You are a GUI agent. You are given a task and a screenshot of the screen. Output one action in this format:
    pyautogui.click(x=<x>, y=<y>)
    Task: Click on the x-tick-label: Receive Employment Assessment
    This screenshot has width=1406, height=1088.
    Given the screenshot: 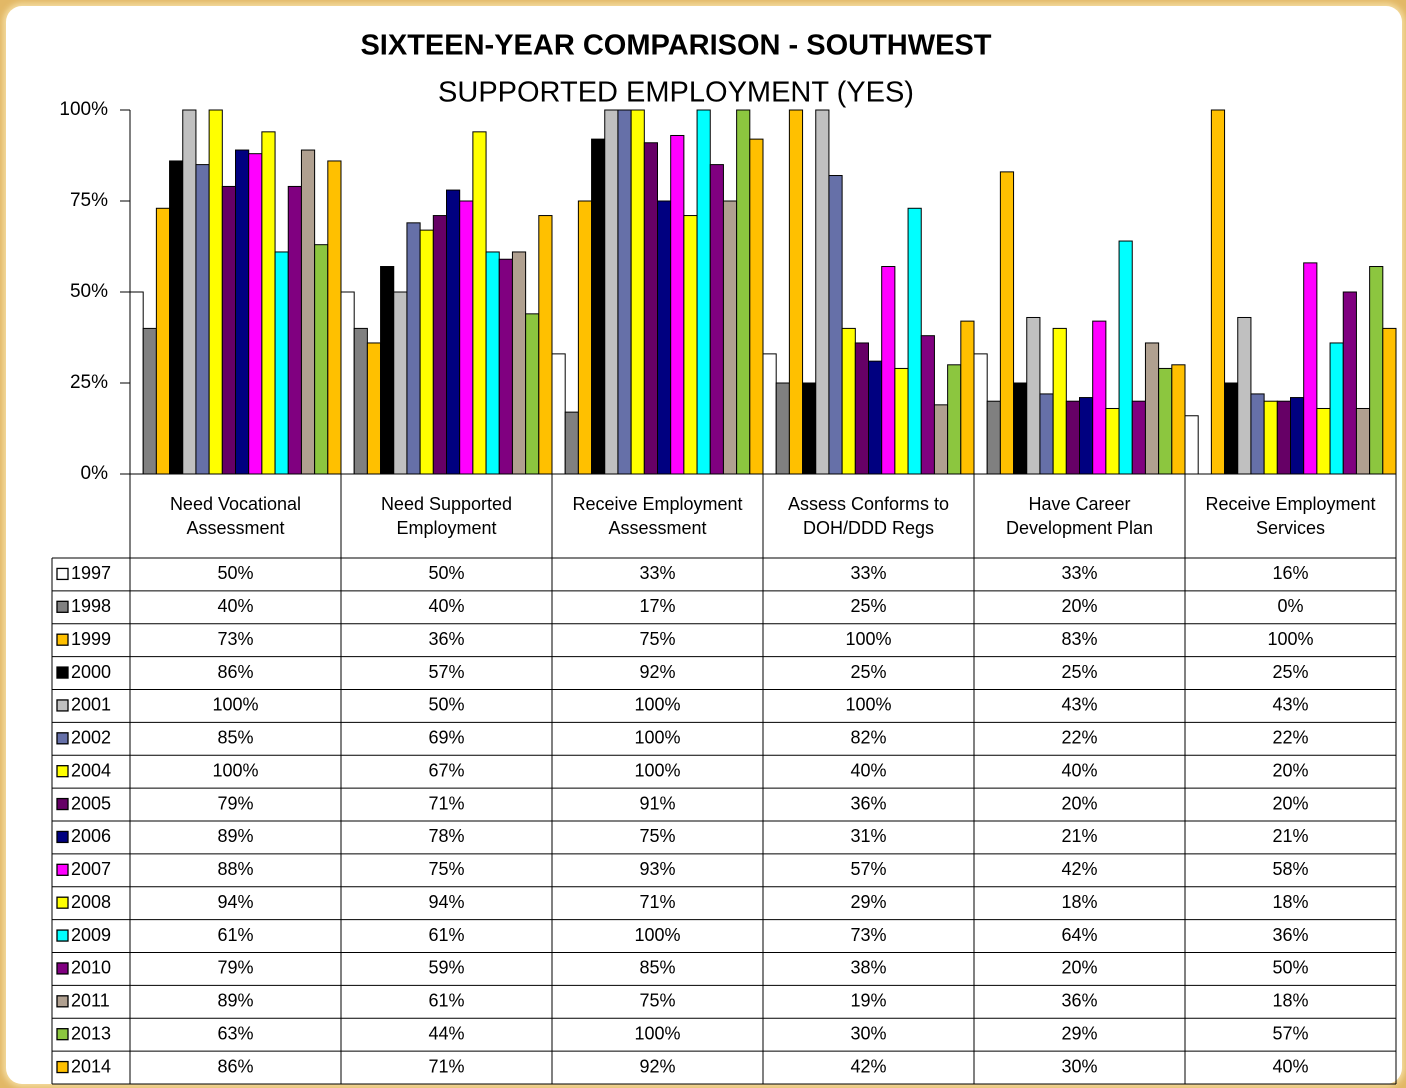 What is the action you would take?
    pyautogui.click(x=657, y=516)
    